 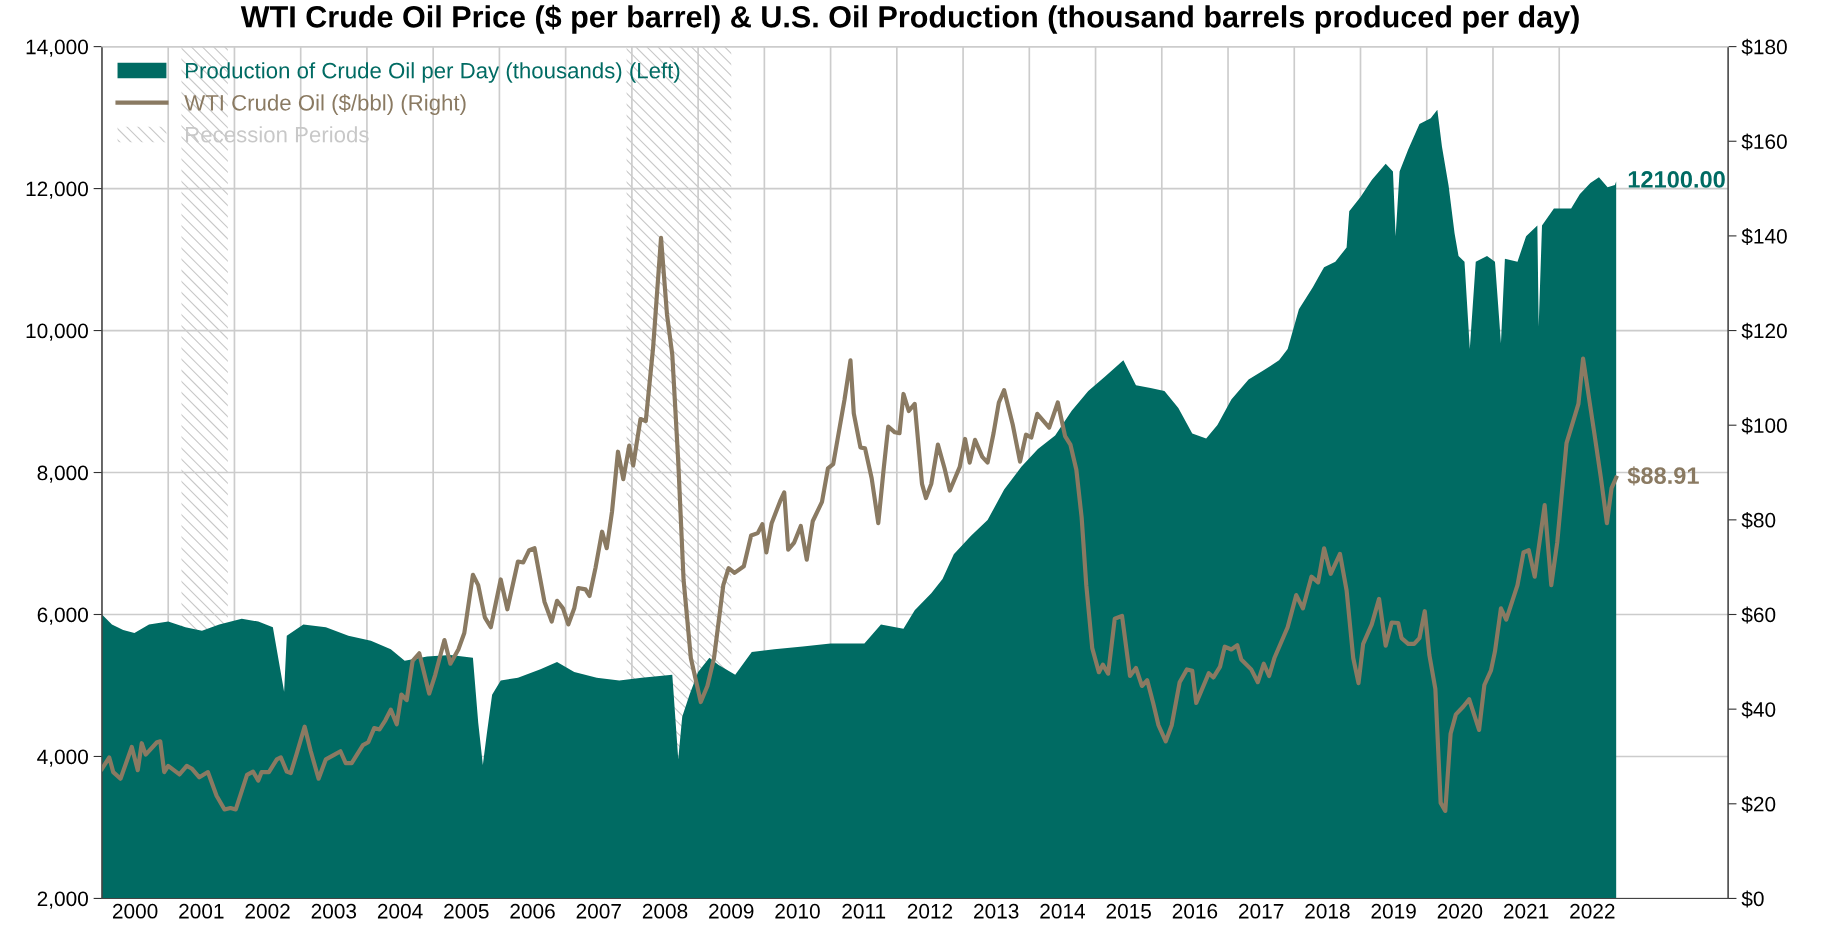 What do you see at coordinates (1460, 911) in the screenshot?
I see `x-tick-label: 2020` at bounding box center [1460, 911].